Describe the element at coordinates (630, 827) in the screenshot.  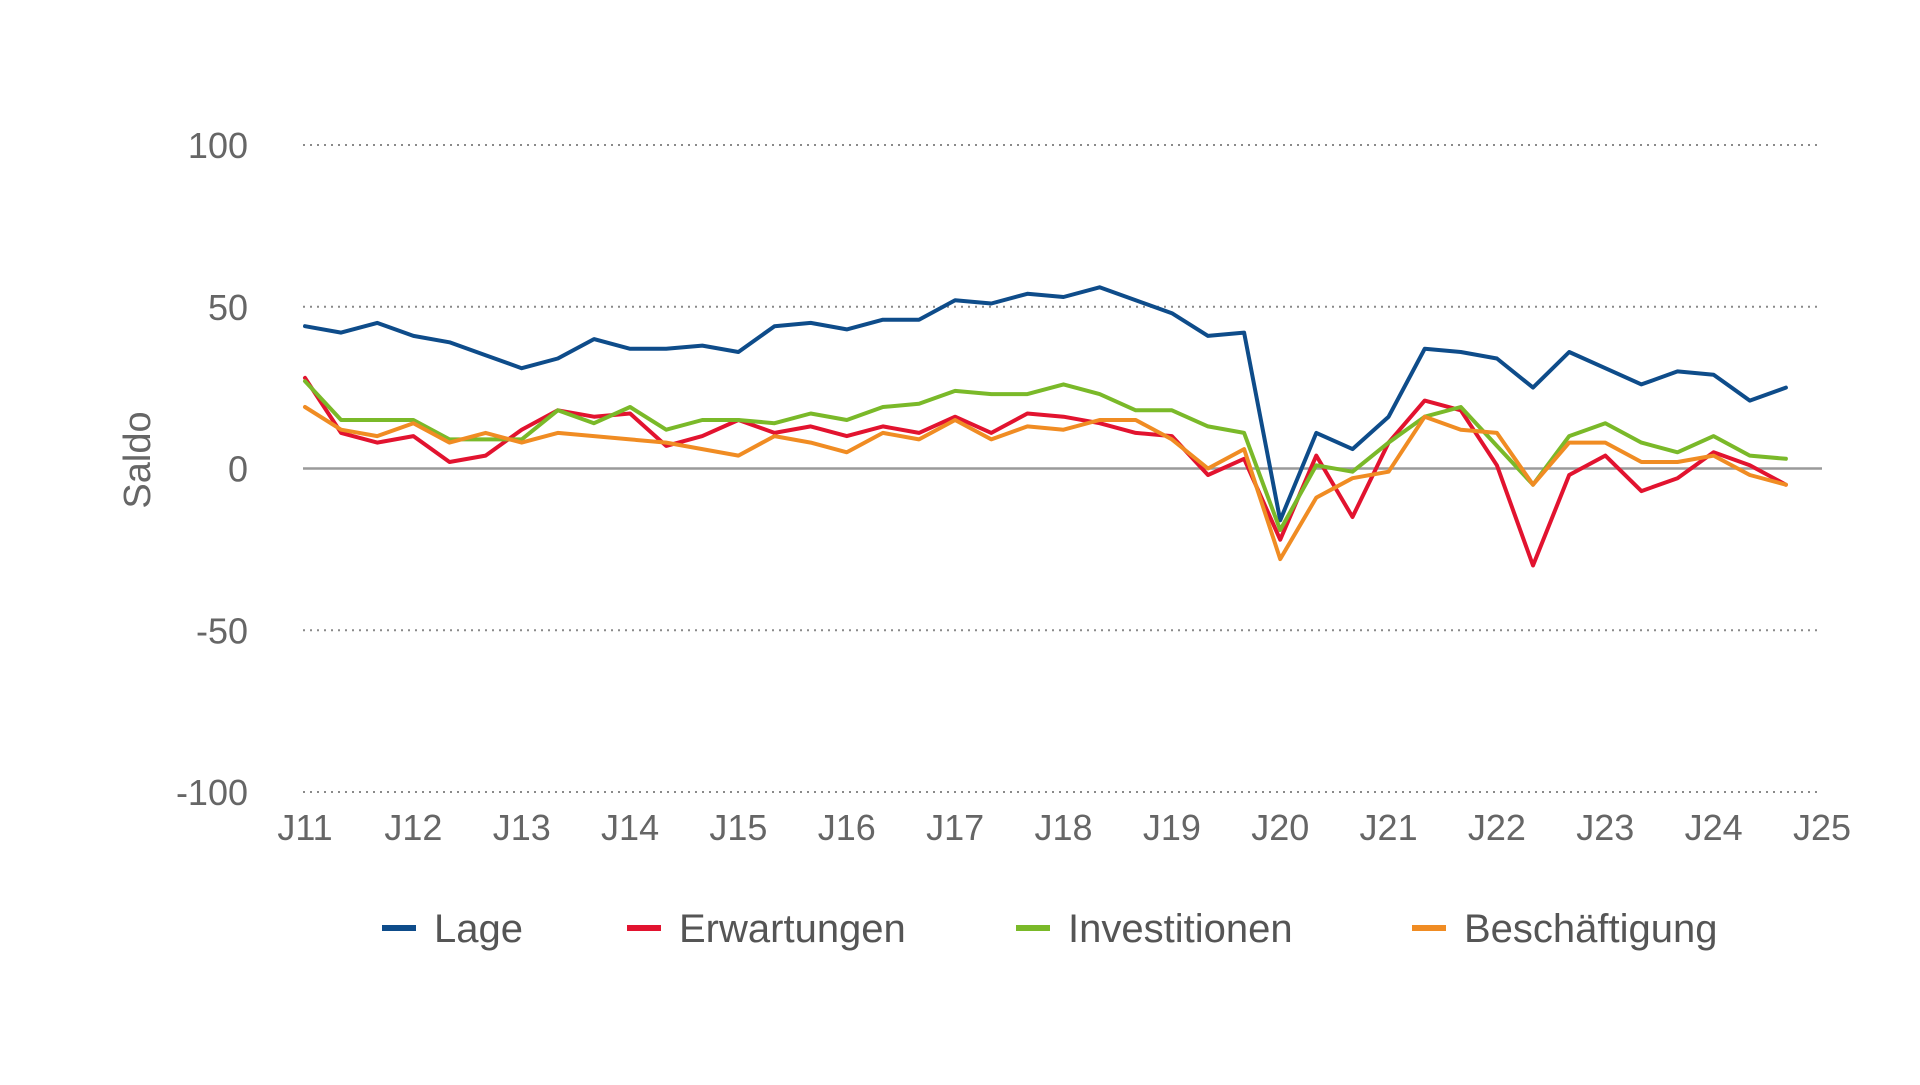
I see `x-tick-label: J14` at that location.